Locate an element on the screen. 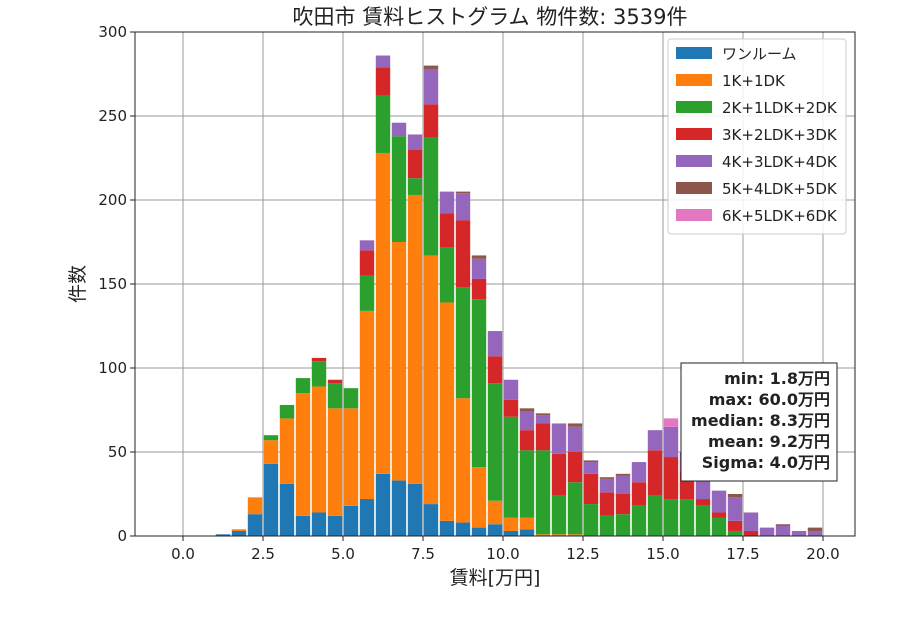  x-tick-label: 5.0 is located at coordinates (343, 554).